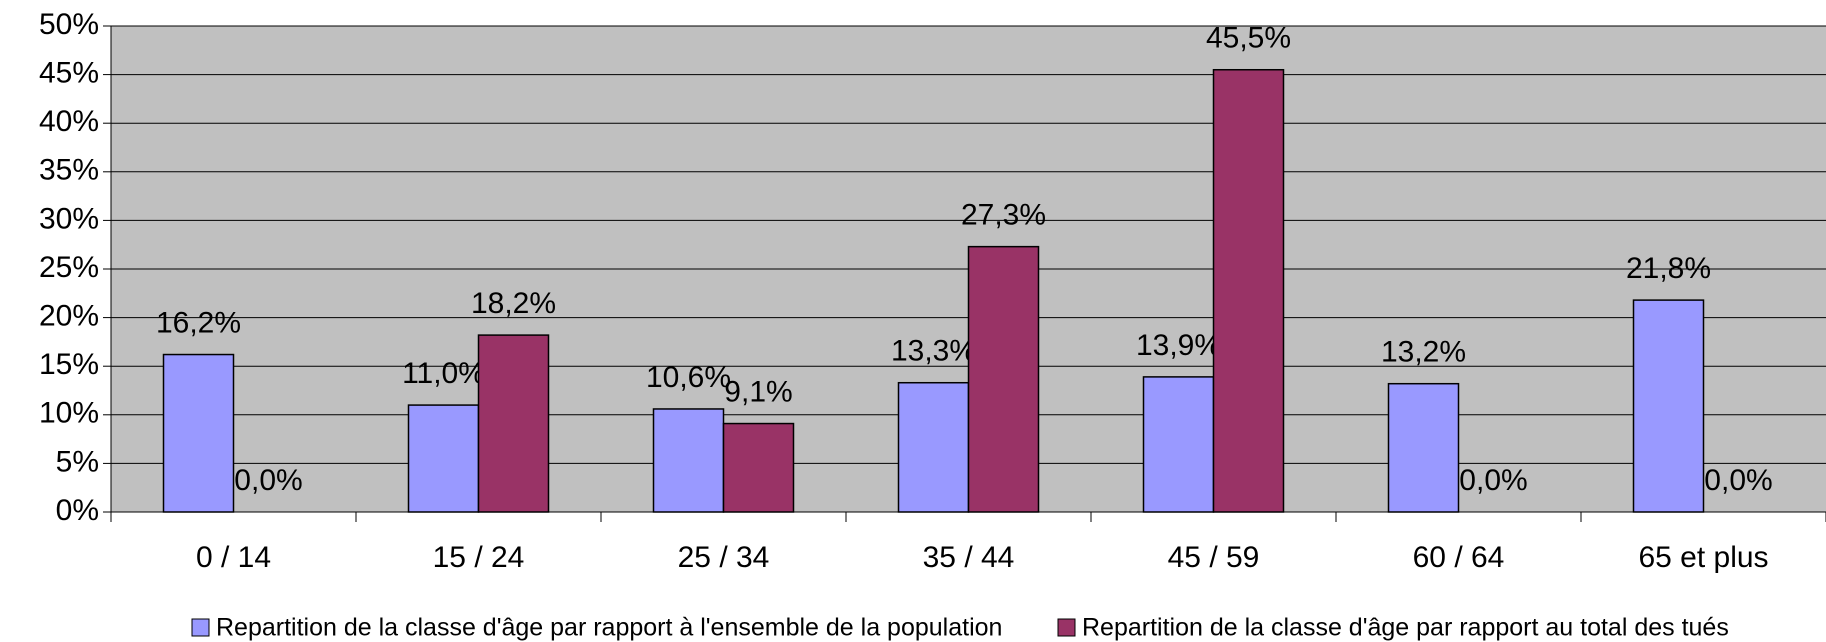 The image size is (1826, 642). I want to click on x-tick-label: 60 / 64, so click(1459, 557).